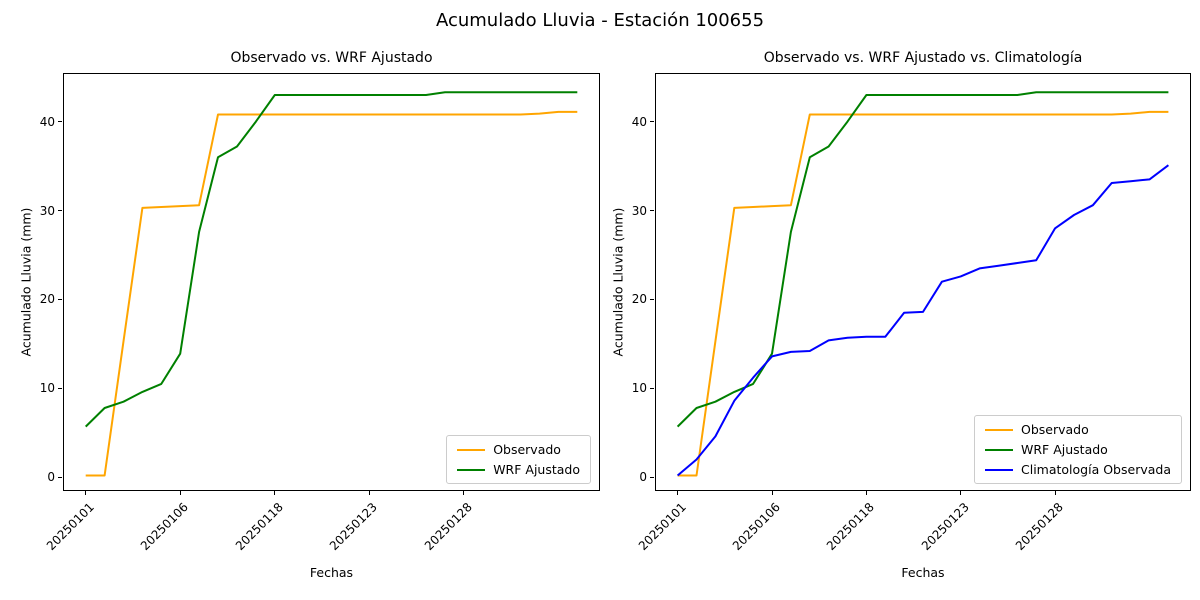 This screenshot has width=1200, height=600. What do you see at coordinates (518, 459) in the screenshot?
I see `left-legend: Observado WRF Ajustado` at bounding box center [518, 459].